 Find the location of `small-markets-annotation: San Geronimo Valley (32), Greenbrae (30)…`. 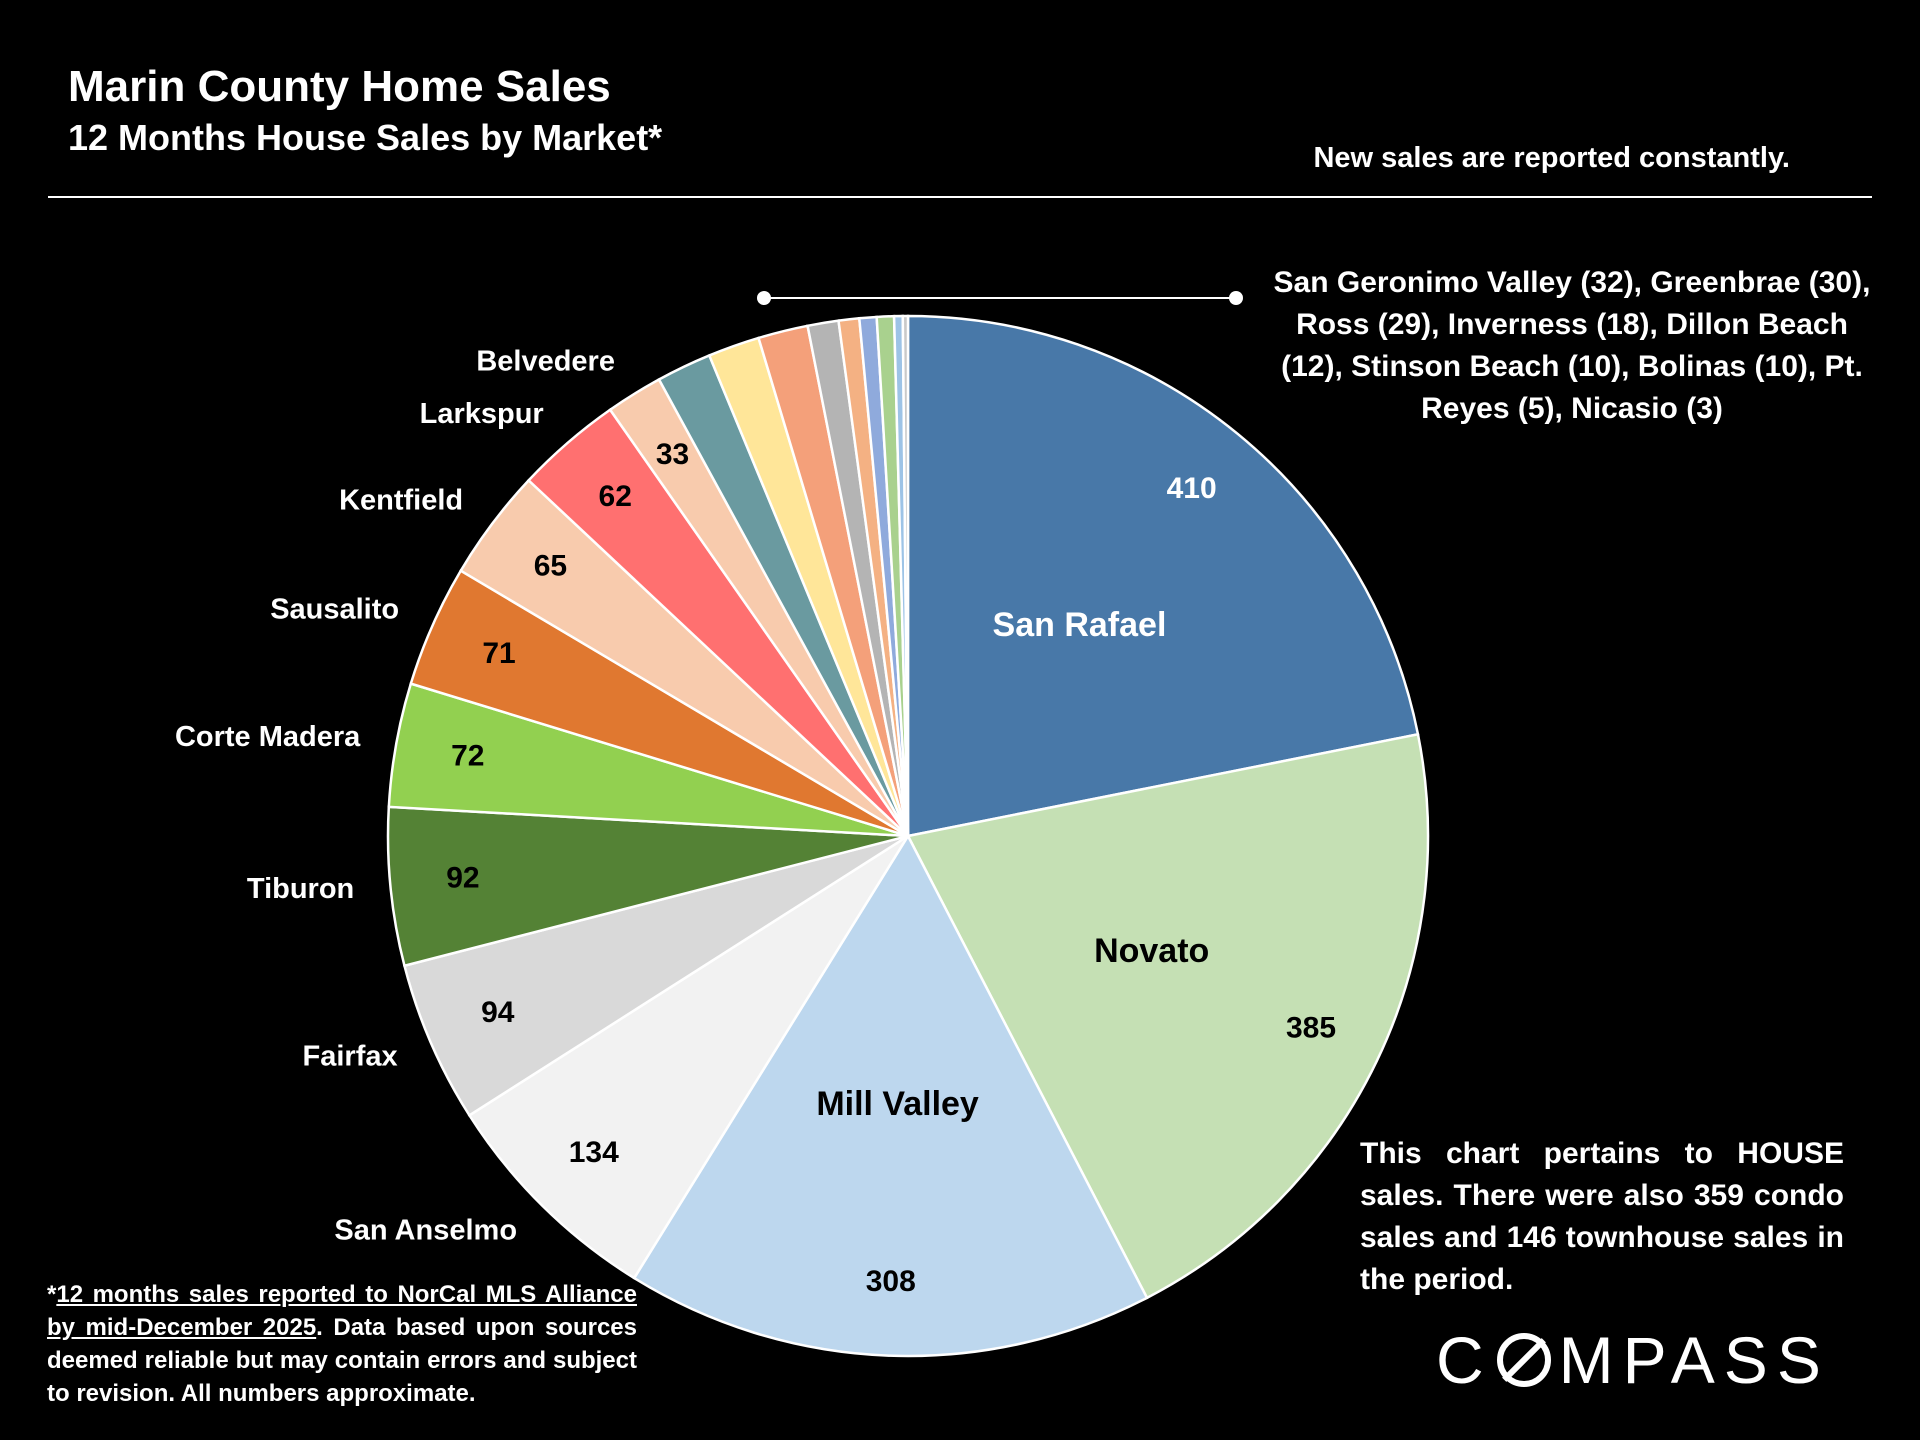

small-markets-annotation: San Geronimo Valley (32), Greenbrae (30)… is located at coordinates (1572, 345).